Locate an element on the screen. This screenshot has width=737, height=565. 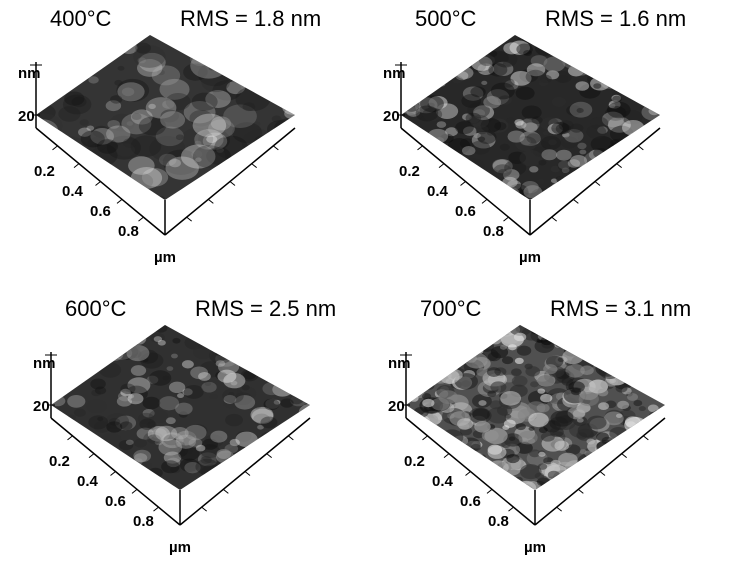
xy-tick-label: 0.4 is located at coordinates (88, 481).